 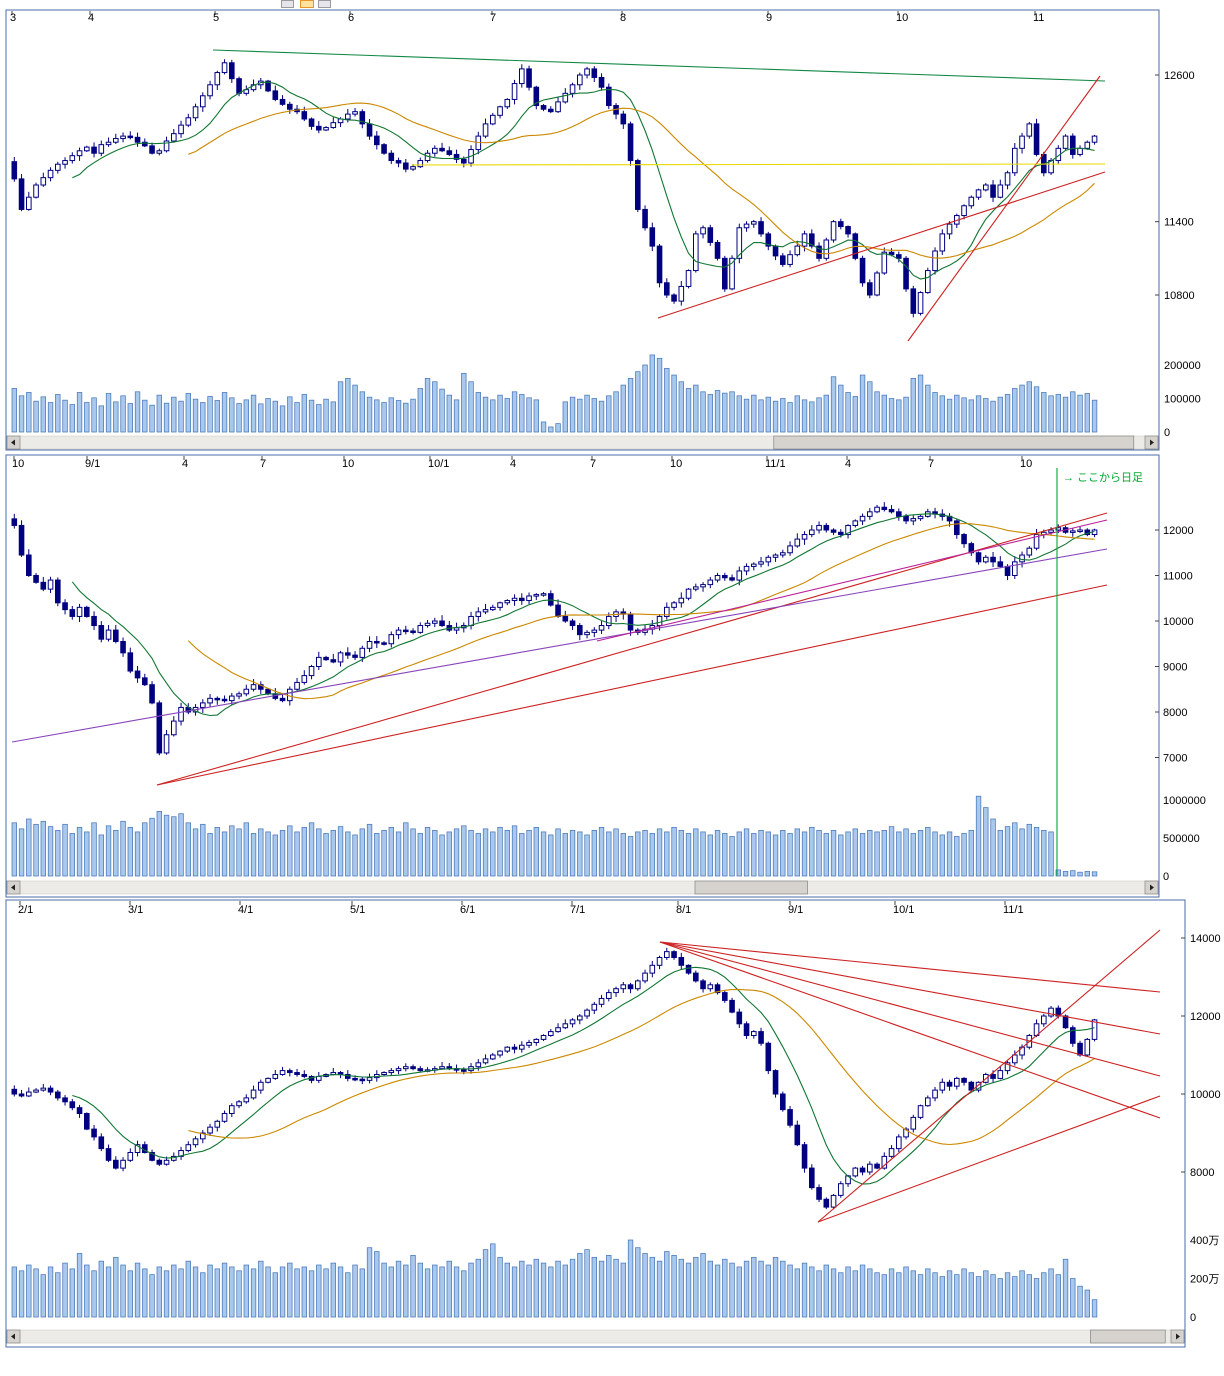 I want to click on volume-axis-label: 0, so click(x=1193, y=1318).